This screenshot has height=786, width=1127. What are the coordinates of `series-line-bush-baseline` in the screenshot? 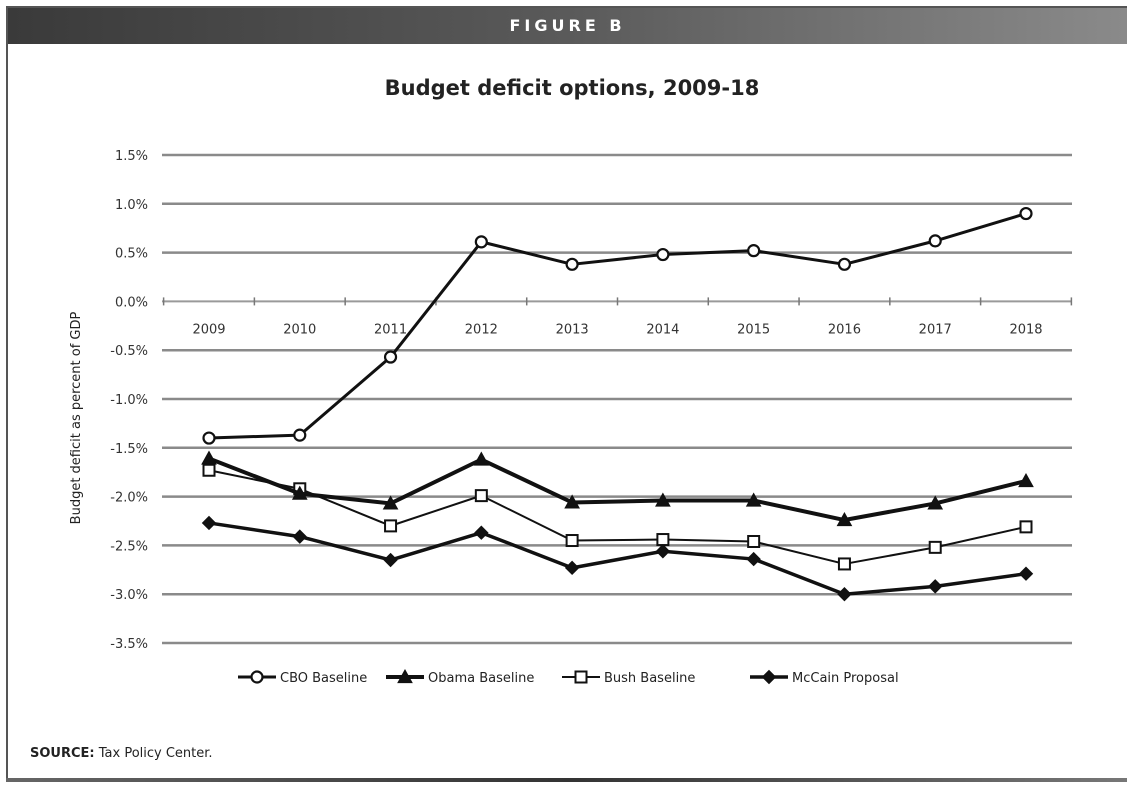 It's located at (617, 517).